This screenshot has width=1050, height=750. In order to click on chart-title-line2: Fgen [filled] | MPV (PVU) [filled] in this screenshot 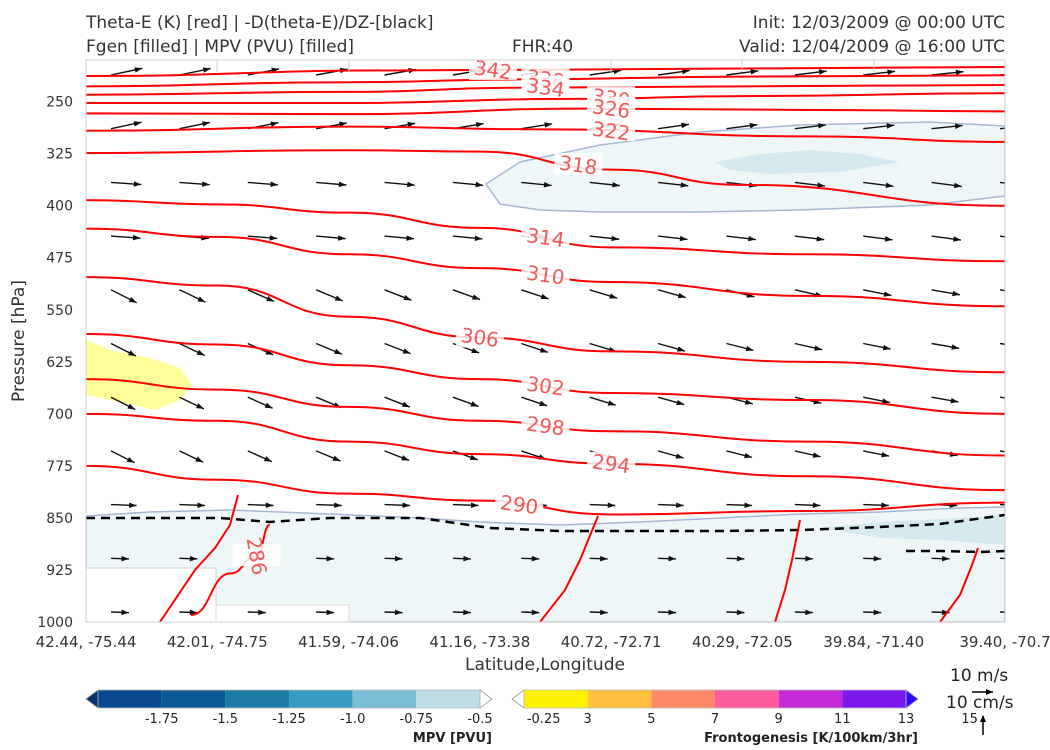, I will do `click(220, 47)`.